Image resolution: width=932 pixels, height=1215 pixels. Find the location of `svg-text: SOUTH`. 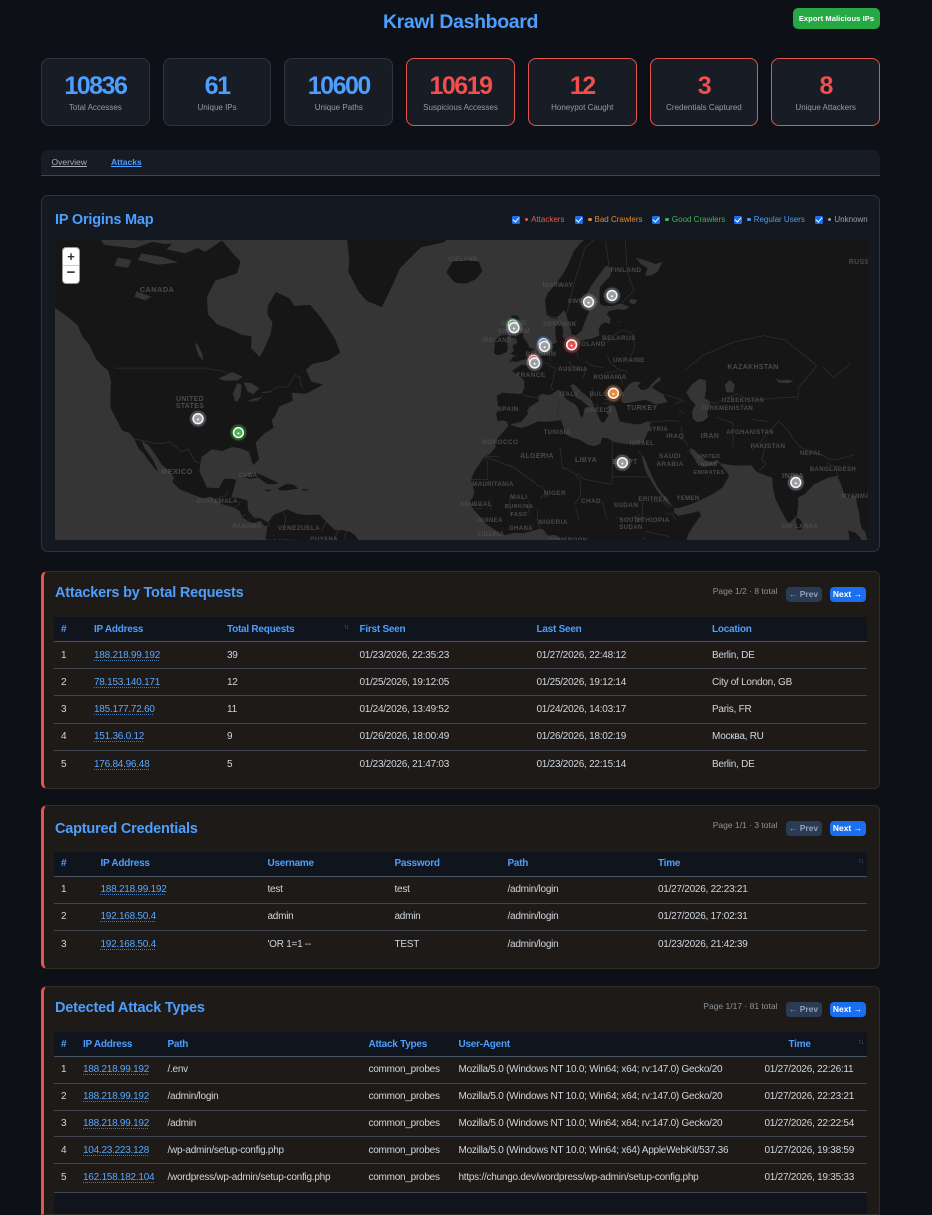

svg-text: SOUTH is located at coordinates (631, 521).